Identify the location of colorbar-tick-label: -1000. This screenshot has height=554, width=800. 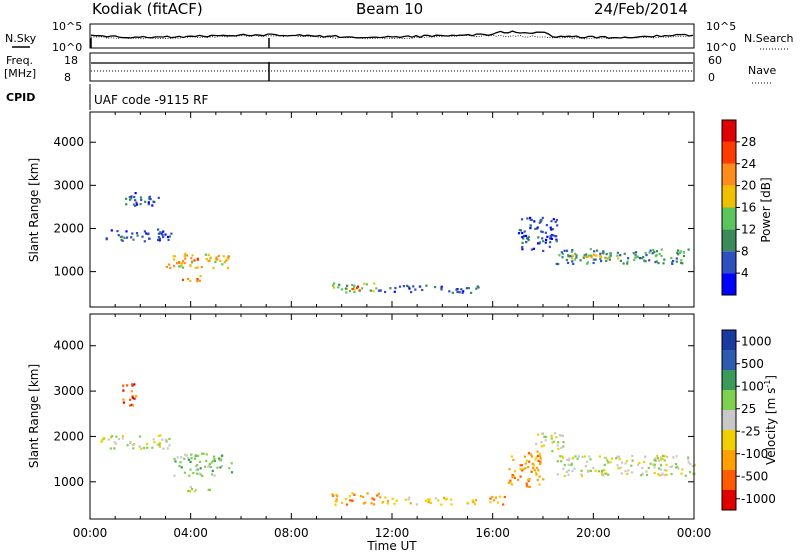
(758, 499).